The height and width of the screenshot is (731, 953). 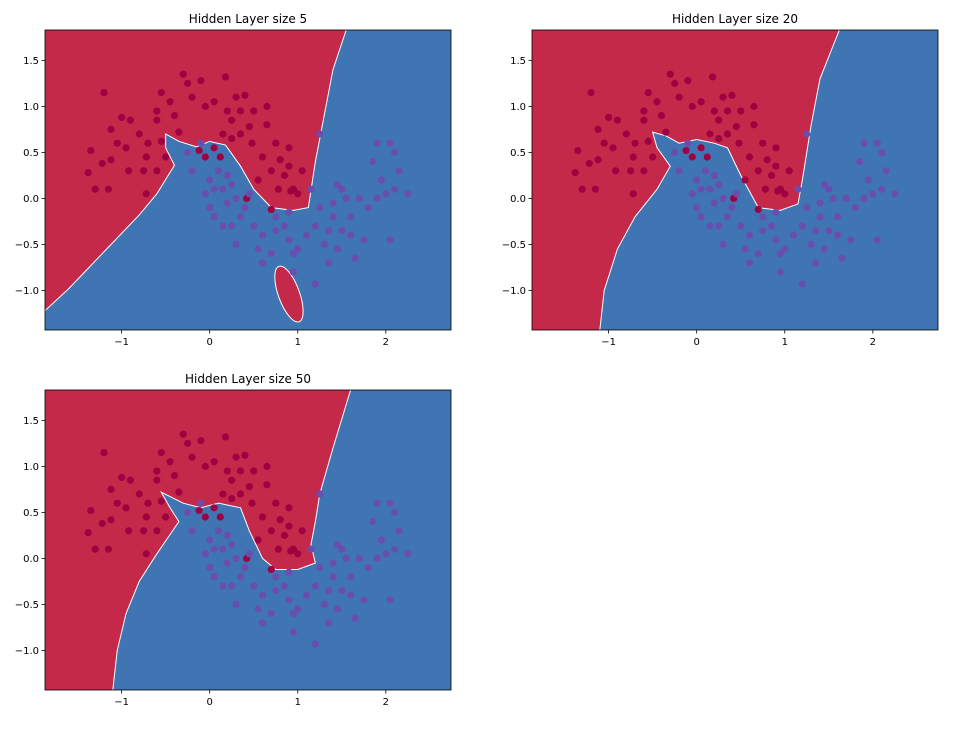 What do you see at coordinates (31, 107) in the screenshot?
I see `y-tick-label: 1.0` at bounding box center [31, 107].